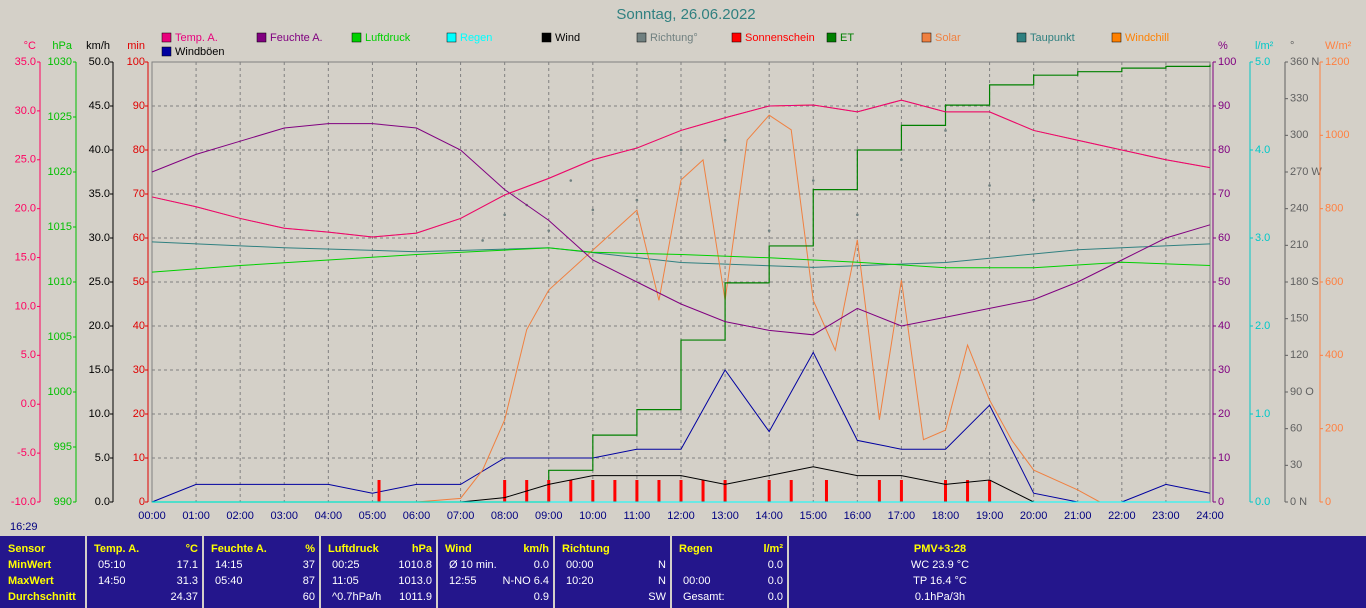 Image resolution: width=1366 pixels, height=608 pixels. I want to click on x-tick-label: 06:00, so click(417, 516).